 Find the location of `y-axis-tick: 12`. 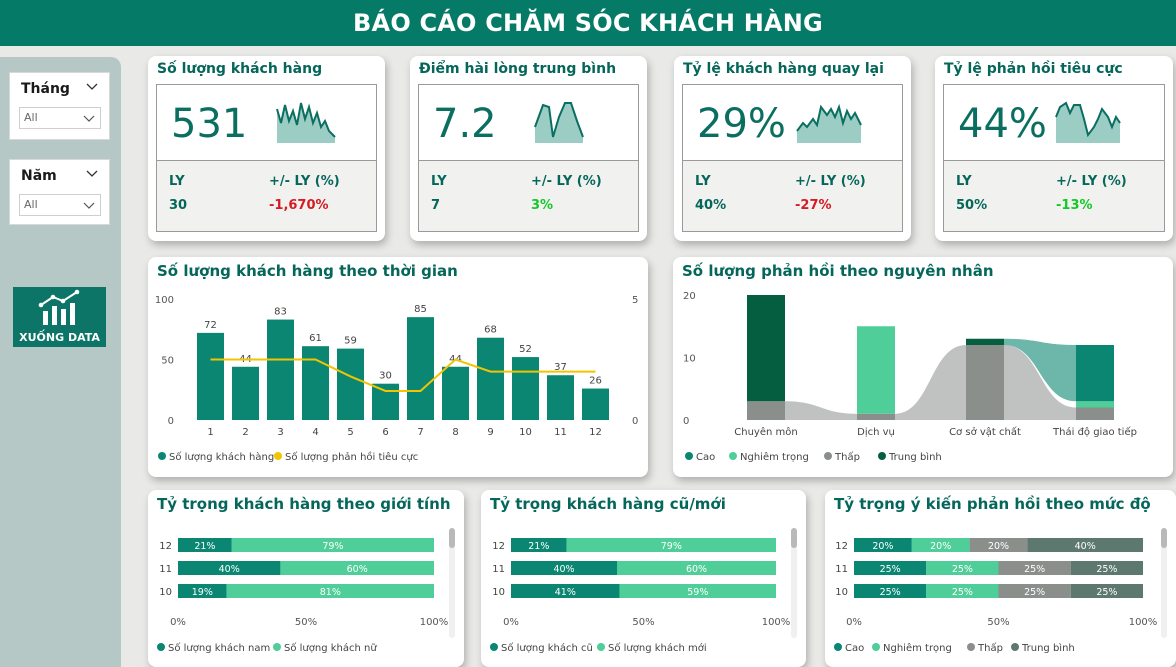

y-axis-tick: 12 is located at coordinates (841, 546).